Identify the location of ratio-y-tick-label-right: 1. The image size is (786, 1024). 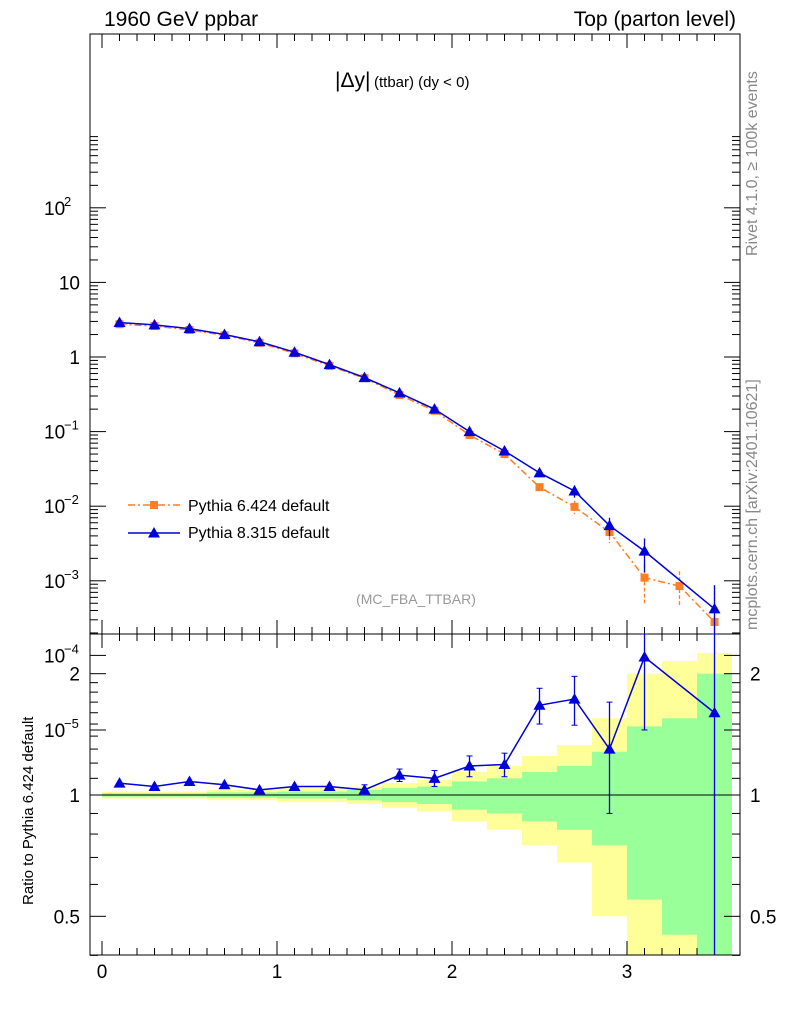
(755, 796).